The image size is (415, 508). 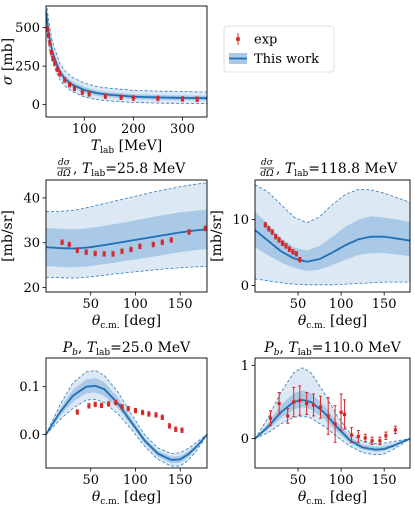 What do you see at coordinates (8, 236) in the screenshot?
I see `y-axis-label: [mb/sr]` at bounding box center [8, 236].